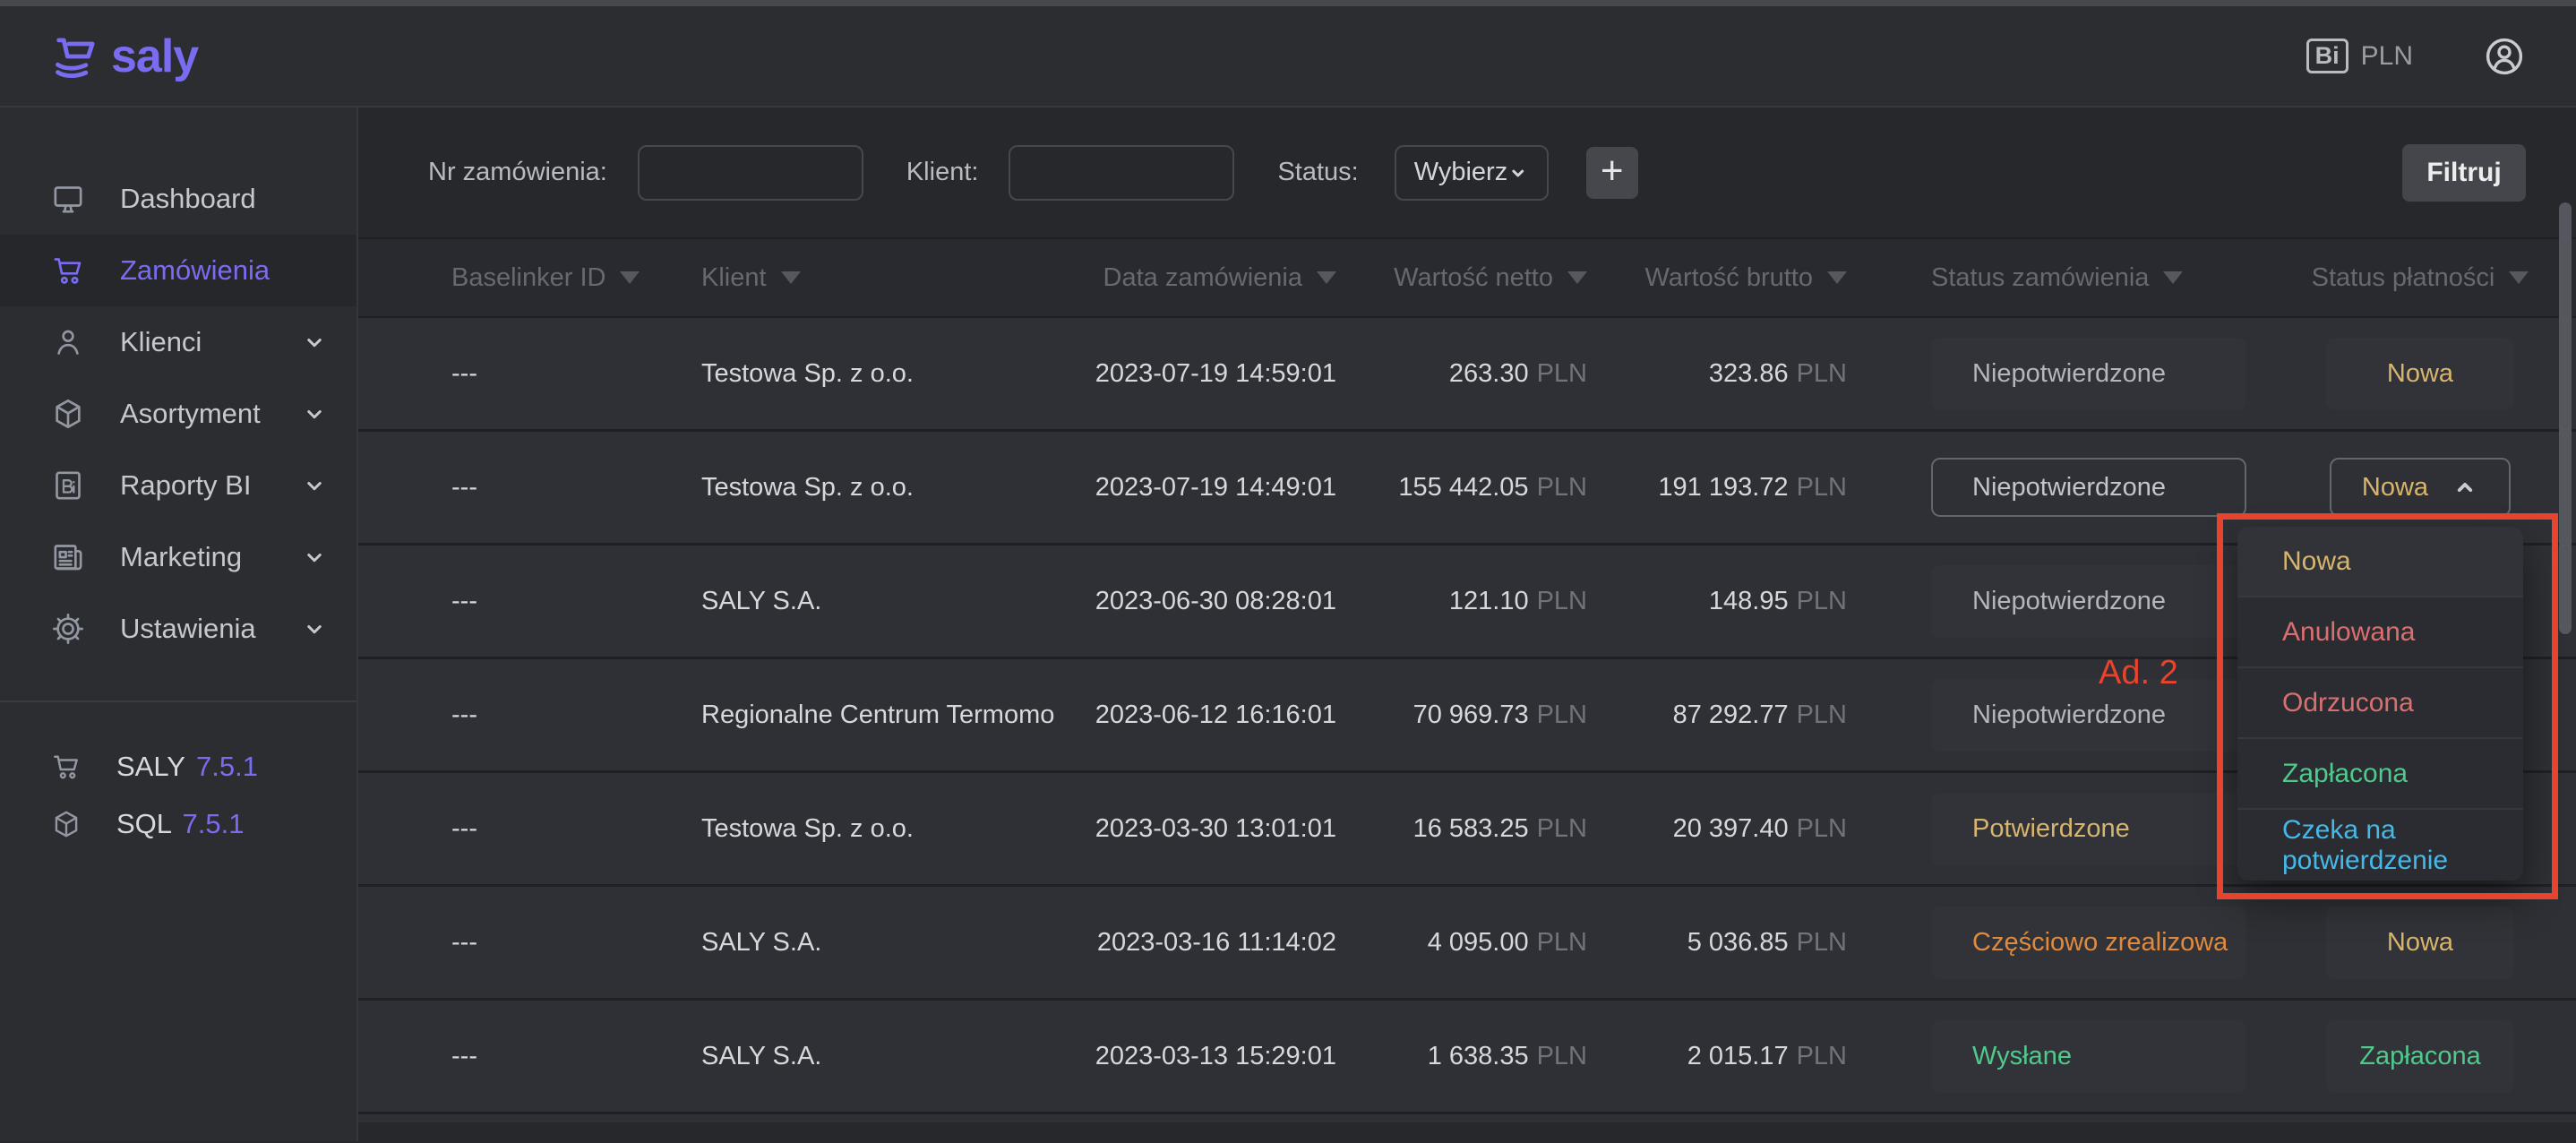 This screenshot has width=2576, height=1143. What do you see at coordinates (1723, 487) in the screenshot?
I see `cell-brutto: 191 193.72` at bounding box center [1723, 487].